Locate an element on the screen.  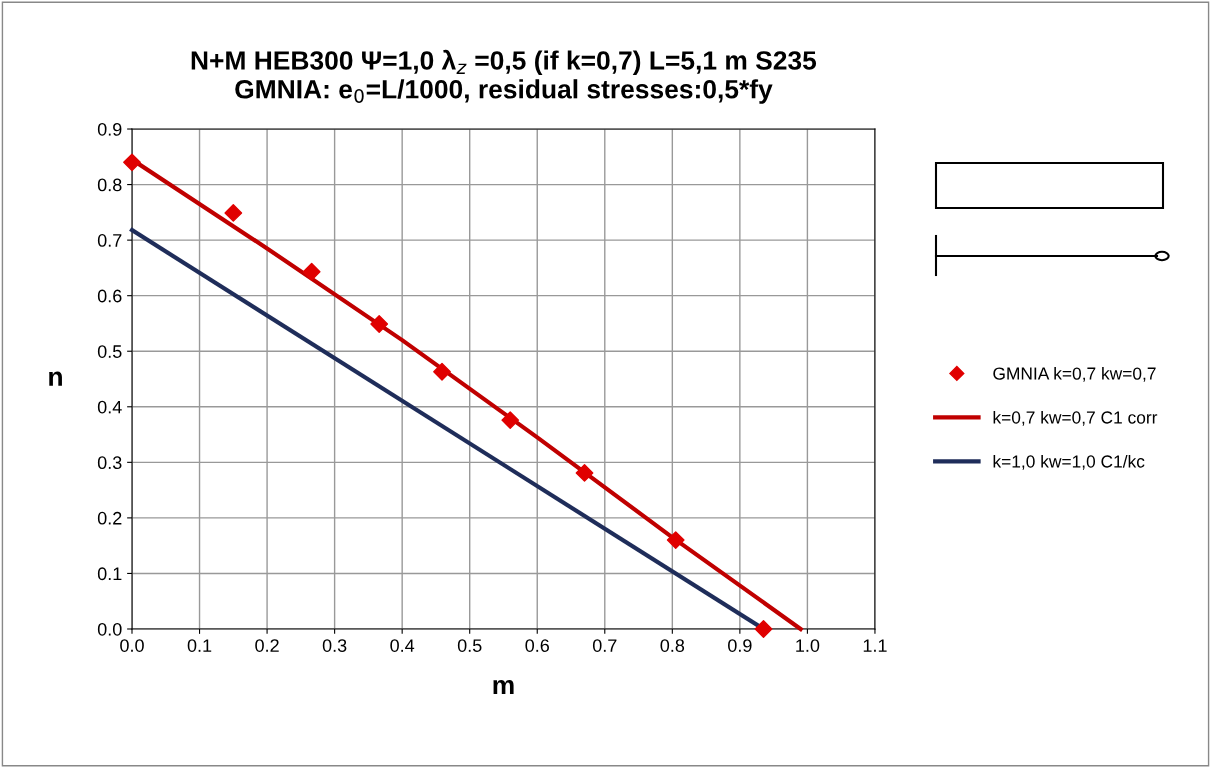
x-tick-label: 0.7 is located at coordinates (604, 645).